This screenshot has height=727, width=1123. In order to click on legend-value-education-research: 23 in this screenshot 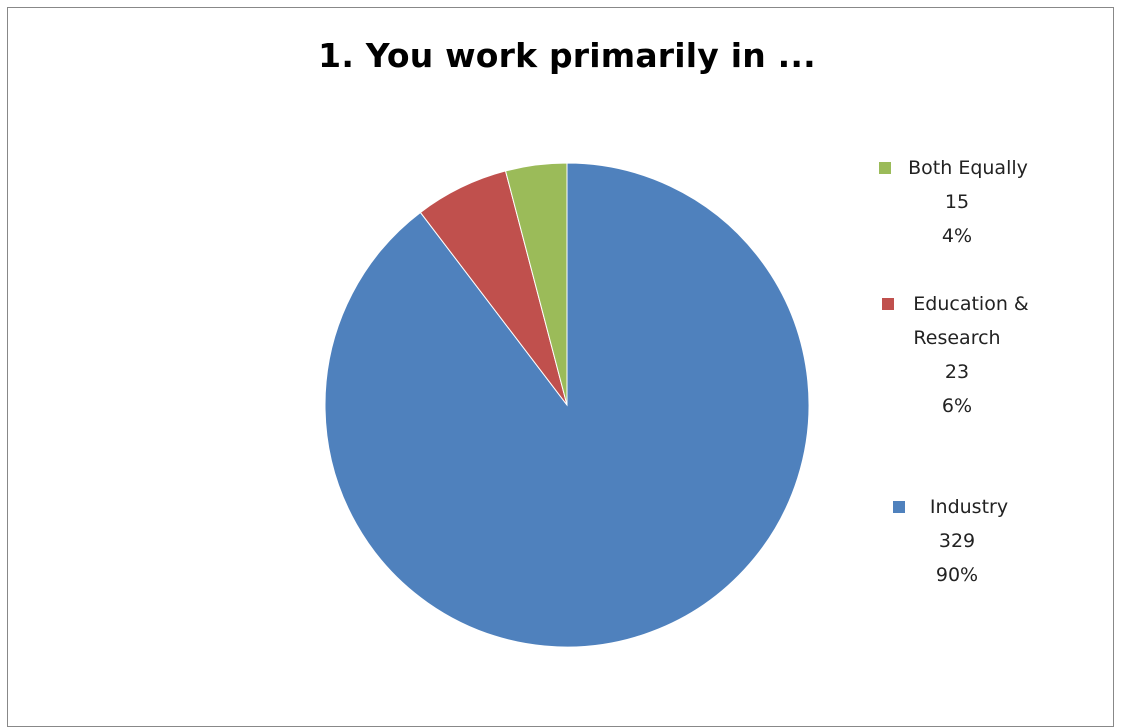, I will do `click(957, 372)`.